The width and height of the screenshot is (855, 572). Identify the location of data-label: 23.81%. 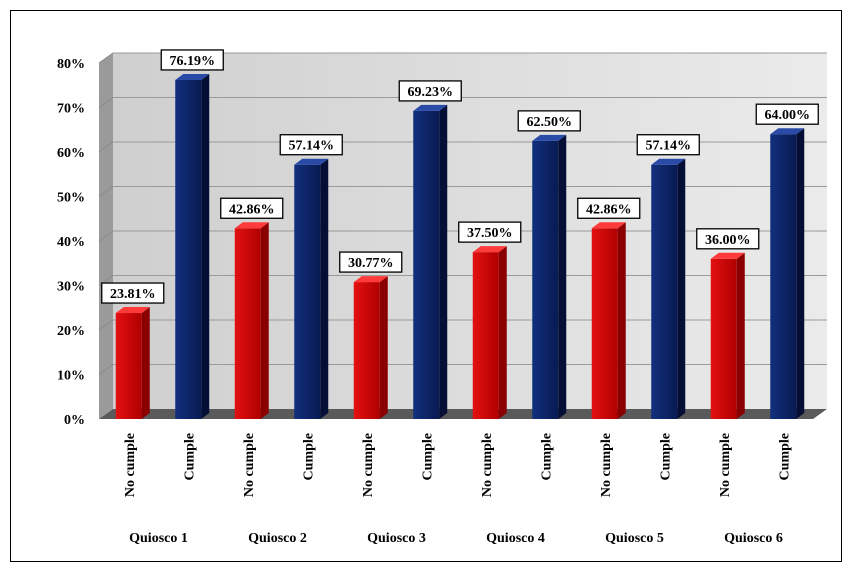
(133, 294).